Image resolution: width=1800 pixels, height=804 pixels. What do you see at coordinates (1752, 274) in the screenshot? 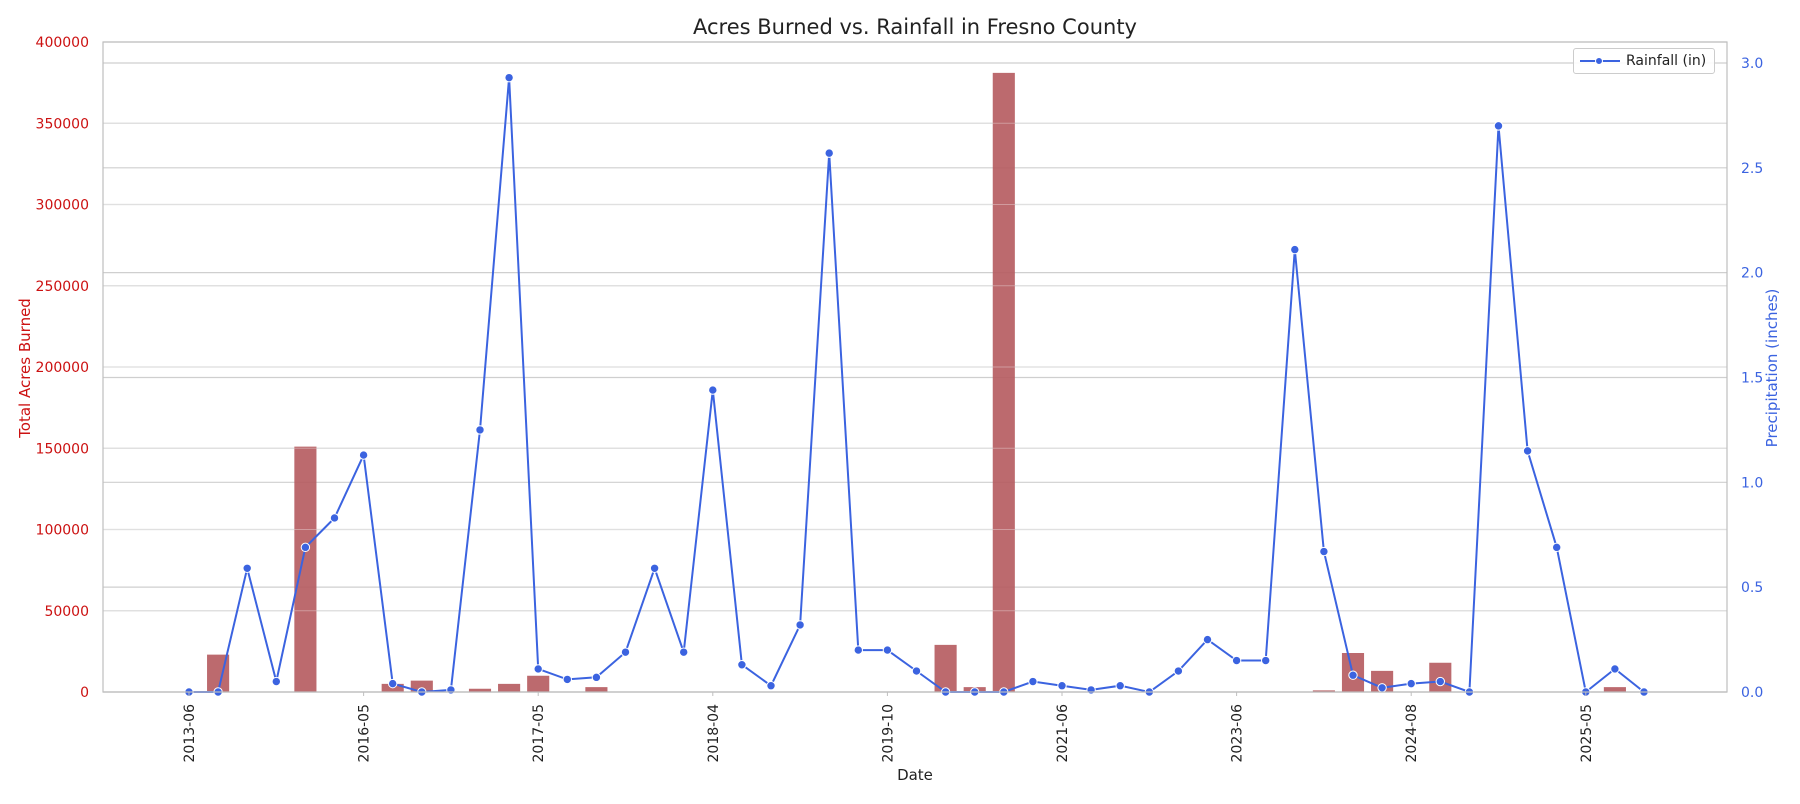
I see `y-tick-right: 2.0` at bounding box center [1752, 274].